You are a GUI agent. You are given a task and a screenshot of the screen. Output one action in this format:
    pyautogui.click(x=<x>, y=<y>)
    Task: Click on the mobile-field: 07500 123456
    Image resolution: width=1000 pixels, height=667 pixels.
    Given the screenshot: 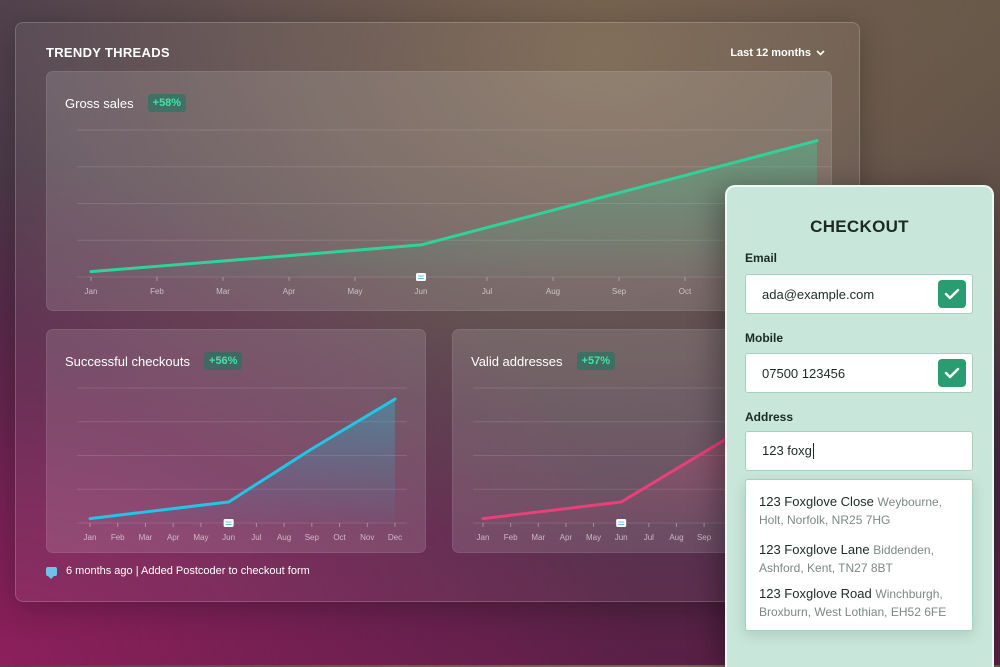 What is the action you would take?
    pyautogui.click(x=859, y=373)
    